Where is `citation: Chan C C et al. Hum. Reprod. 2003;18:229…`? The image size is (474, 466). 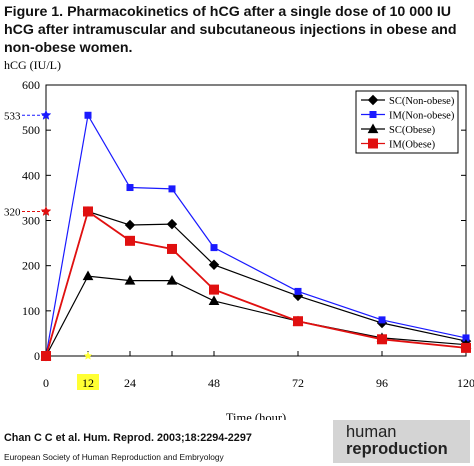
citation: Chan C C et al. Hum. Reprod. 2003;18:229… is located at coordinates (128, 438).